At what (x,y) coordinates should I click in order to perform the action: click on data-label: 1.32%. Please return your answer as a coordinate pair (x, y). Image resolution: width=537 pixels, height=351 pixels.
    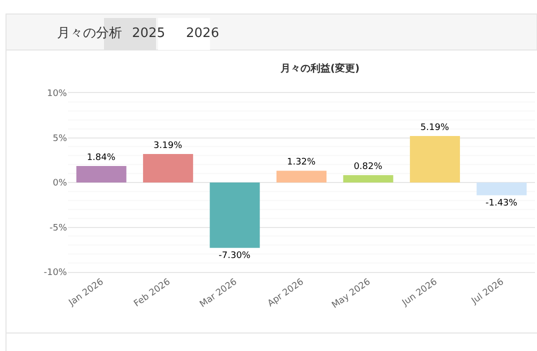
    Looking at the image, I should click on (301, 163).